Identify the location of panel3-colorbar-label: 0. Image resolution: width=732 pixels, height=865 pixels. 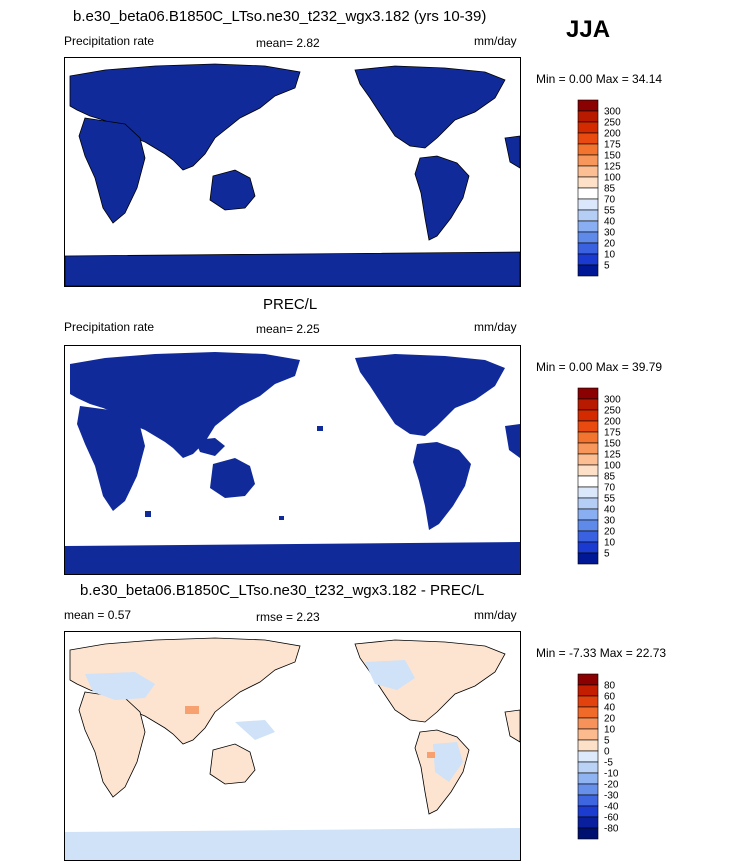
(607, 752).